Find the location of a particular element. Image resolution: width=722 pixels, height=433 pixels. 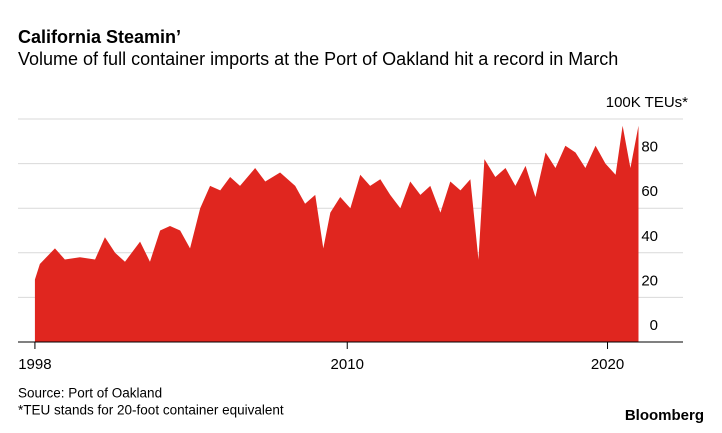

y-tick-label: 100K TEUs* is located at coordinates (647, 102).